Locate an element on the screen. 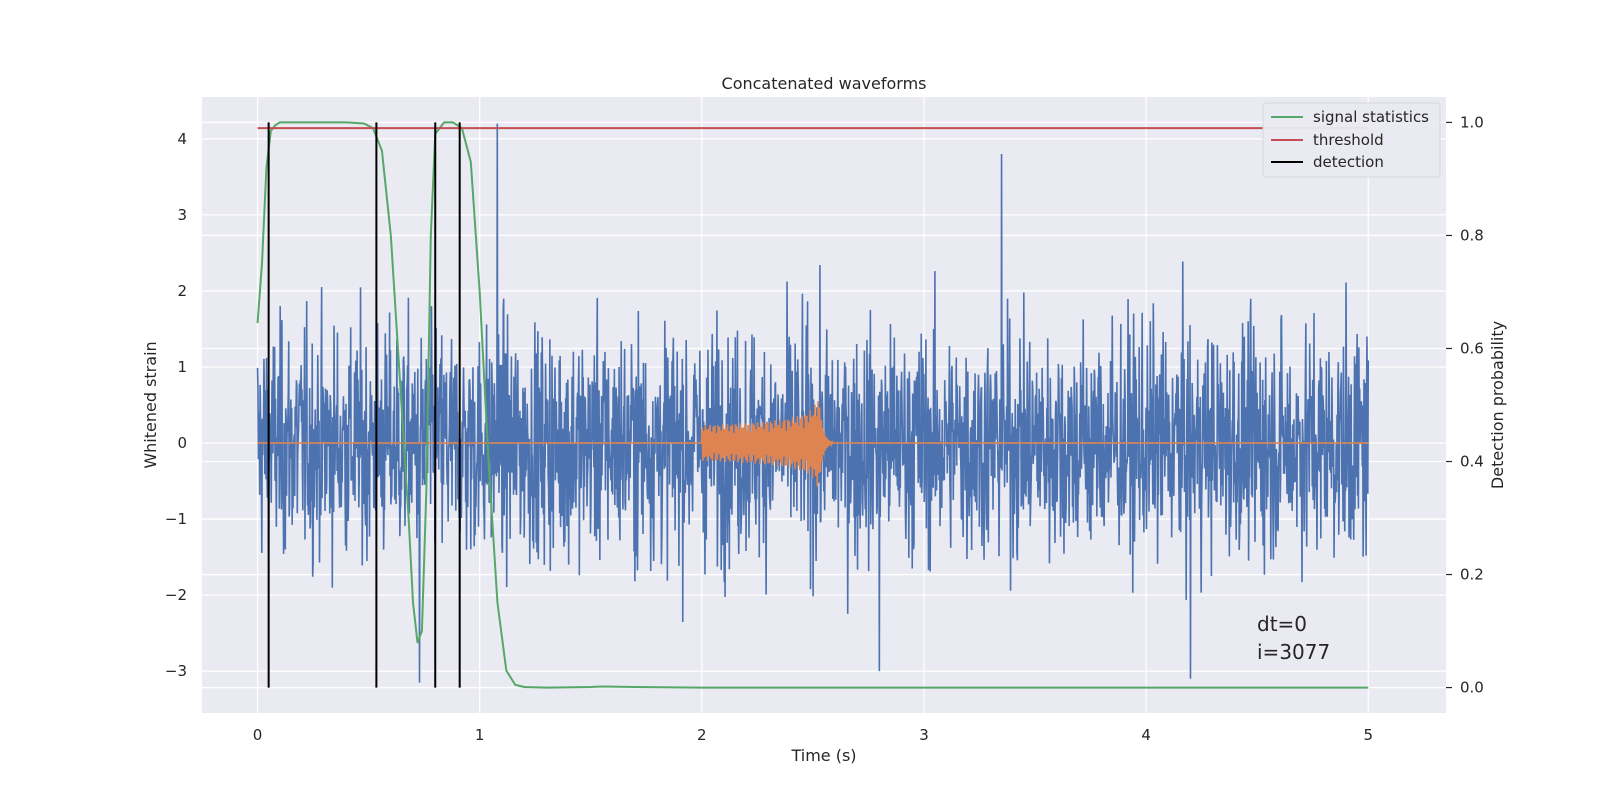 This screenshot has width=1600, height=804. legend: signal statistics threshold detection is located at coordinates (1351, 140).